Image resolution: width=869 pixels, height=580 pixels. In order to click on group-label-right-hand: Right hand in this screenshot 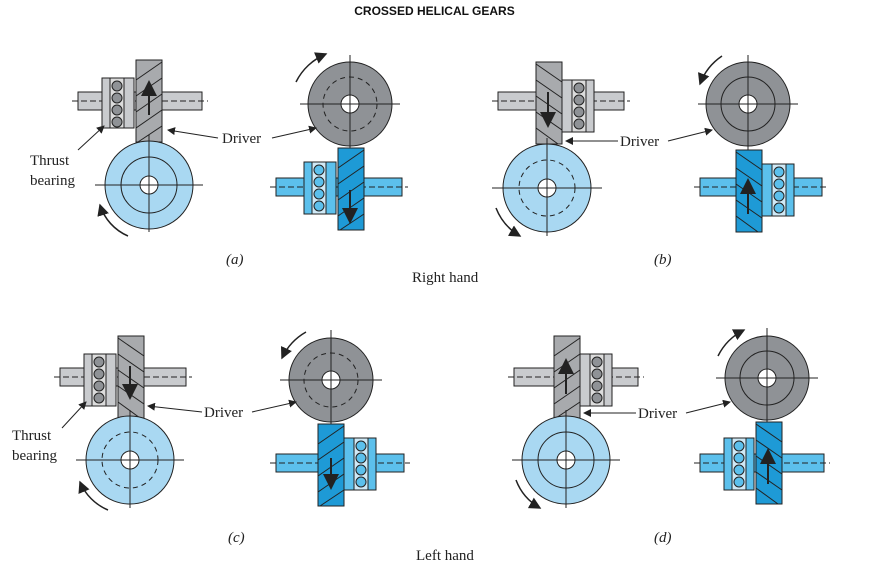, I will do `click(445, 278)`.